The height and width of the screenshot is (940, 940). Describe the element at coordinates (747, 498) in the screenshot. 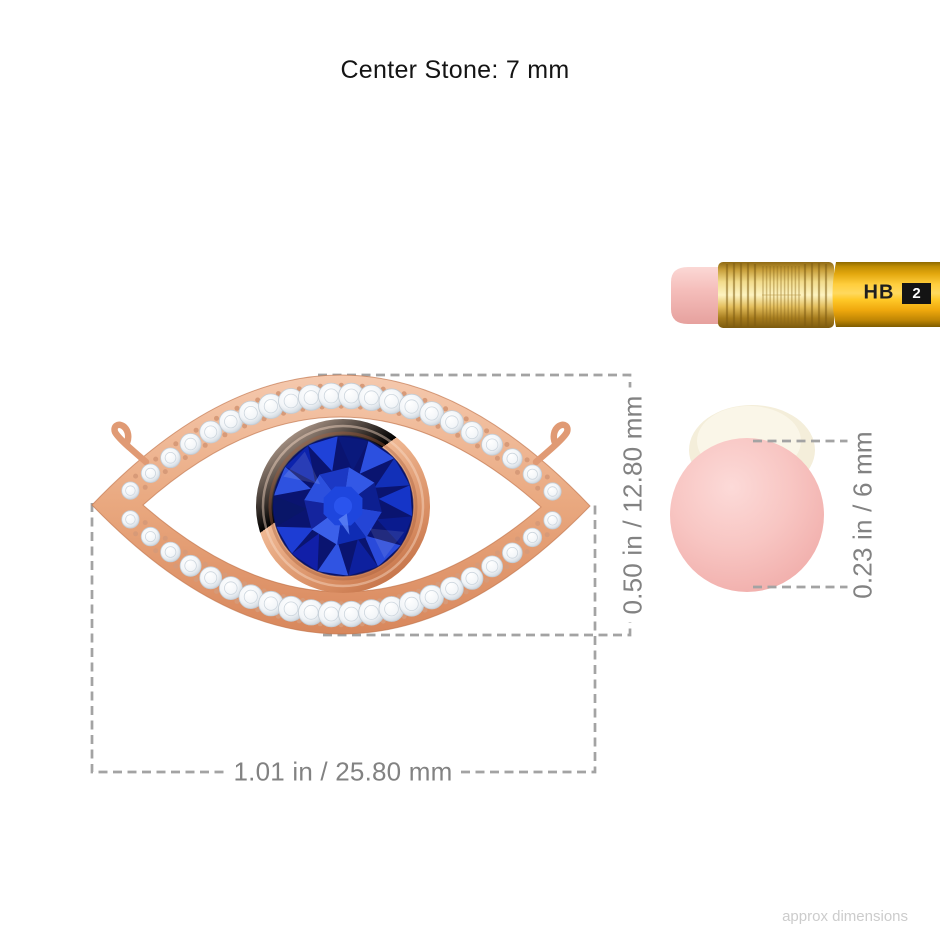

I see `eraser-end-view` at that location.